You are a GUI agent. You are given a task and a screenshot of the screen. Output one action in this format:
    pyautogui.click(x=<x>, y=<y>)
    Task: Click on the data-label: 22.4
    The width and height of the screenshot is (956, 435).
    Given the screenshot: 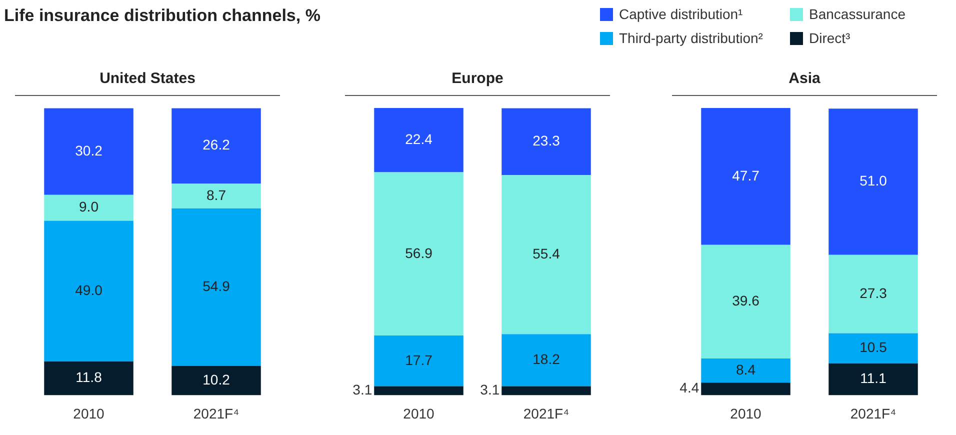 What is the action you would take?
    pyautogui.click(x=419, y=138)
    